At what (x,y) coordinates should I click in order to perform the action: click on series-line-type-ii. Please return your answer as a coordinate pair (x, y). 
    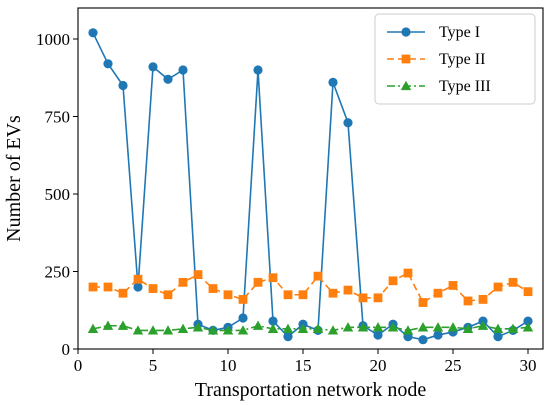
    Looking at the image, I should click on (311, 288).